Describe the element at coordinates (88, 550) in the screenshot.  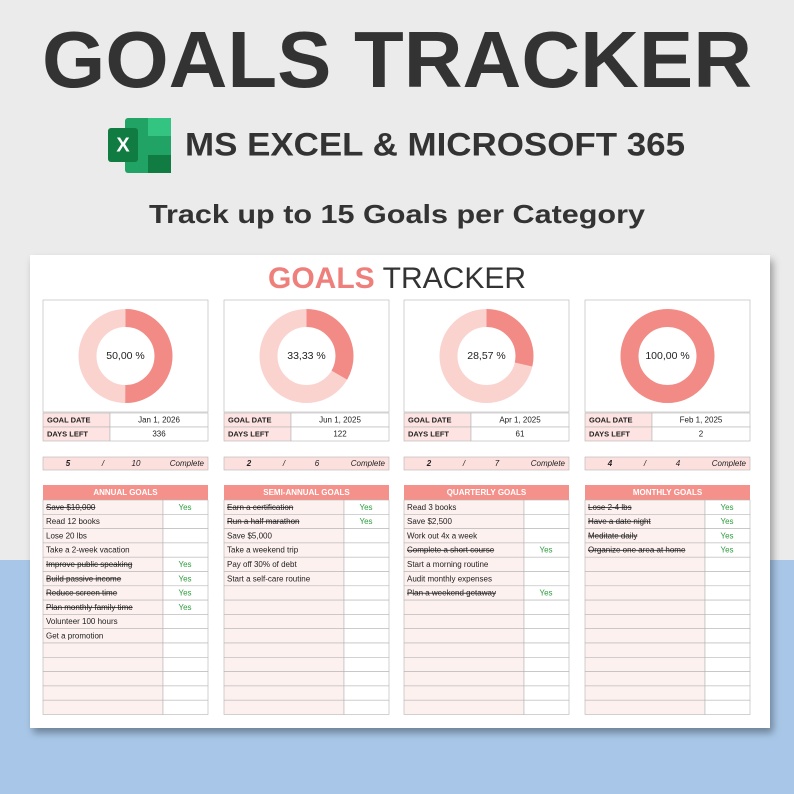
I see `goal-text: Take a 2-week vacation` at that location.